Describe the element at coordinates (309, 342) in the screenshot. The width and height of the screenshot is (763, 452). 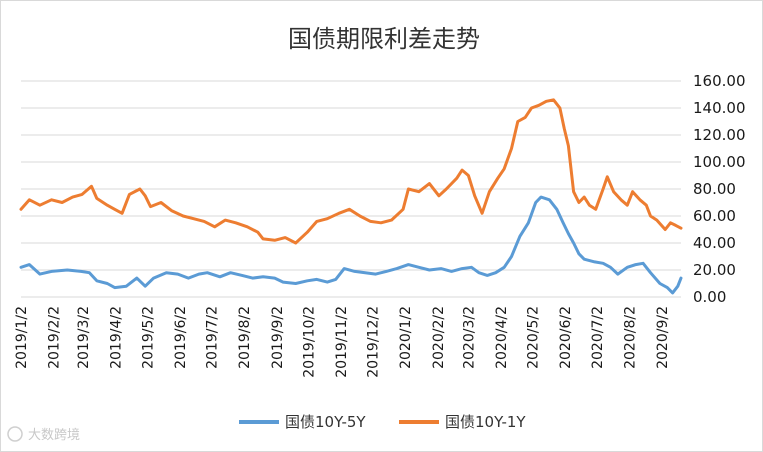
I see `x-tick-label-9: 2019/10/2` at that location.